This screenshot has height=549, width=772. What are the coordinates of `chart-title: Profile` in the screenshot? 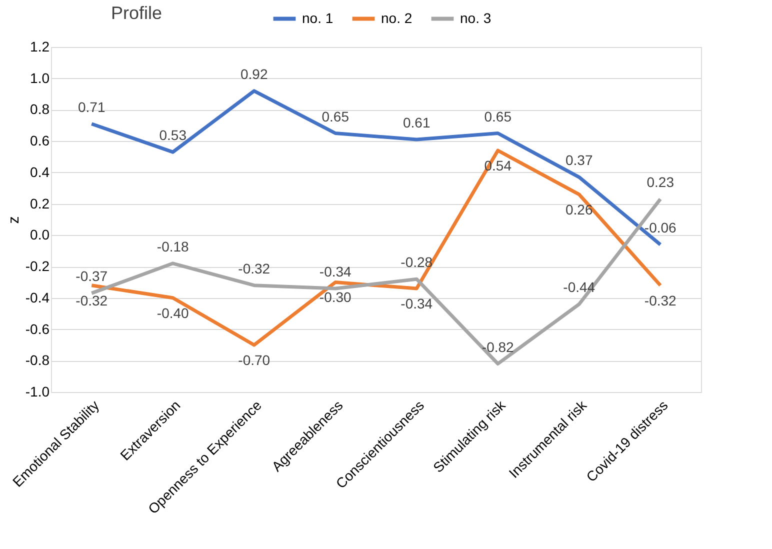 It's located at (136, 13).